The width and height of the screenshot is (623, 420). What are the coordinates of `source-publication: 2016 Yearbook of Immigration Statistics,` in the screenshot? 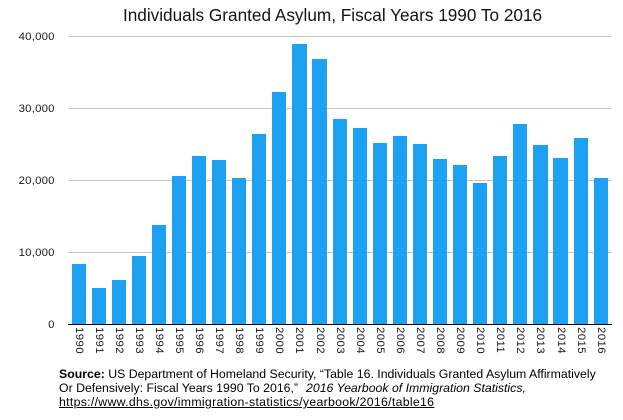 It's located at (416, 388).